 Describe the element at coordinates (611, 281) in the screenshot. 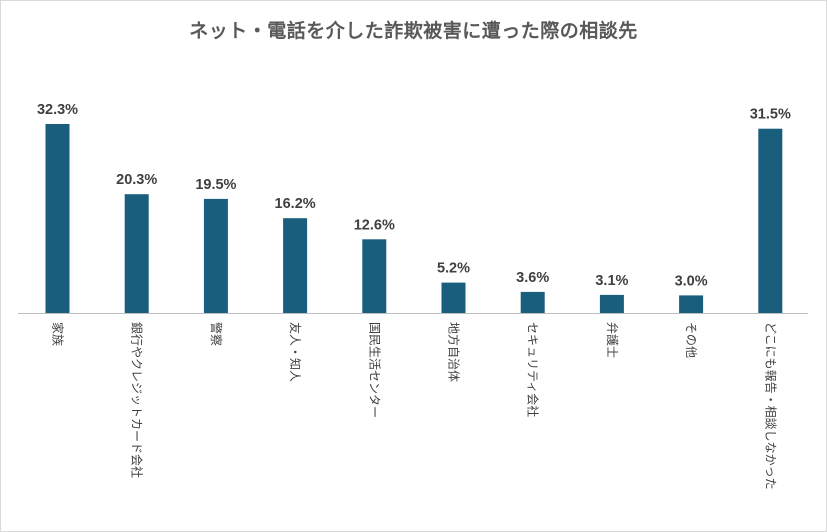

I see `value-label-8: 3.1%` at that location.